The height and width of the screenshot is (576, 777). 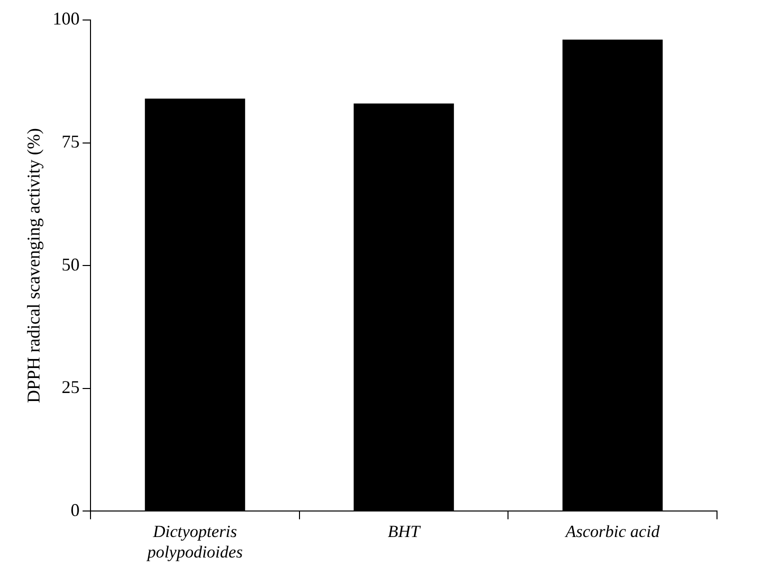 What do you see at coordinates (71, 387) in the screenshot?
I see `y-tick-label: 25` at bounding box center [71, 387].